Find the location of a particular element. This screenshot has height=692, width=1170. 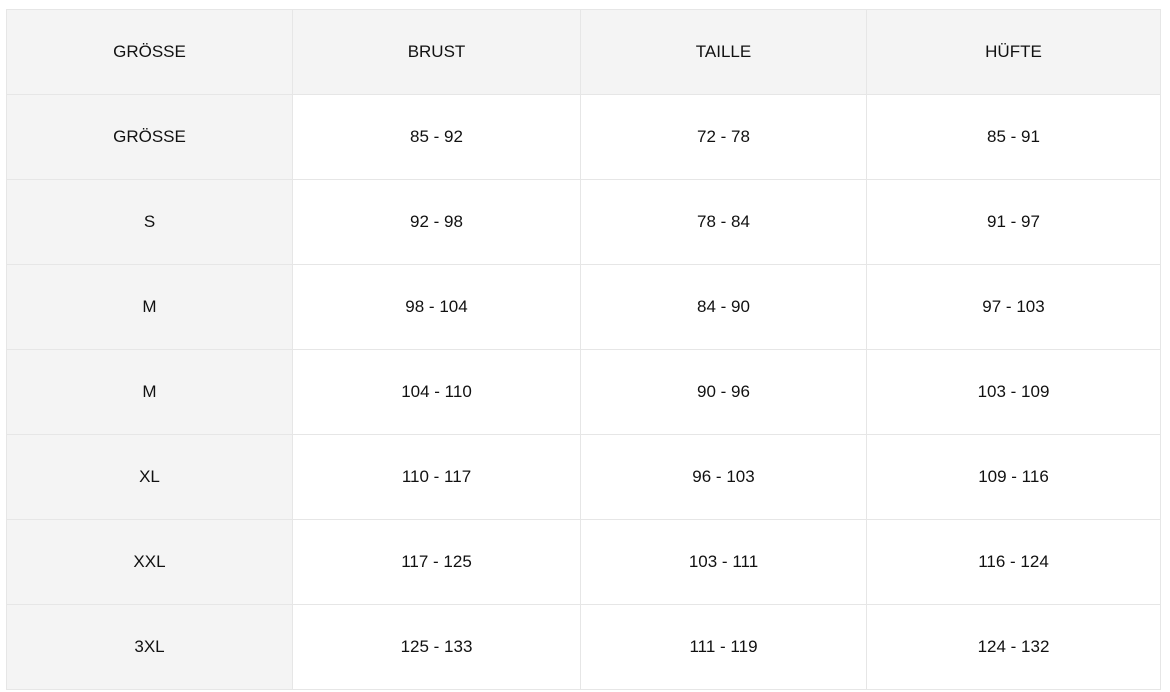

table-row: M 98 - 104 84 - 90 97 - 103 is located at coordinates (583, 307).